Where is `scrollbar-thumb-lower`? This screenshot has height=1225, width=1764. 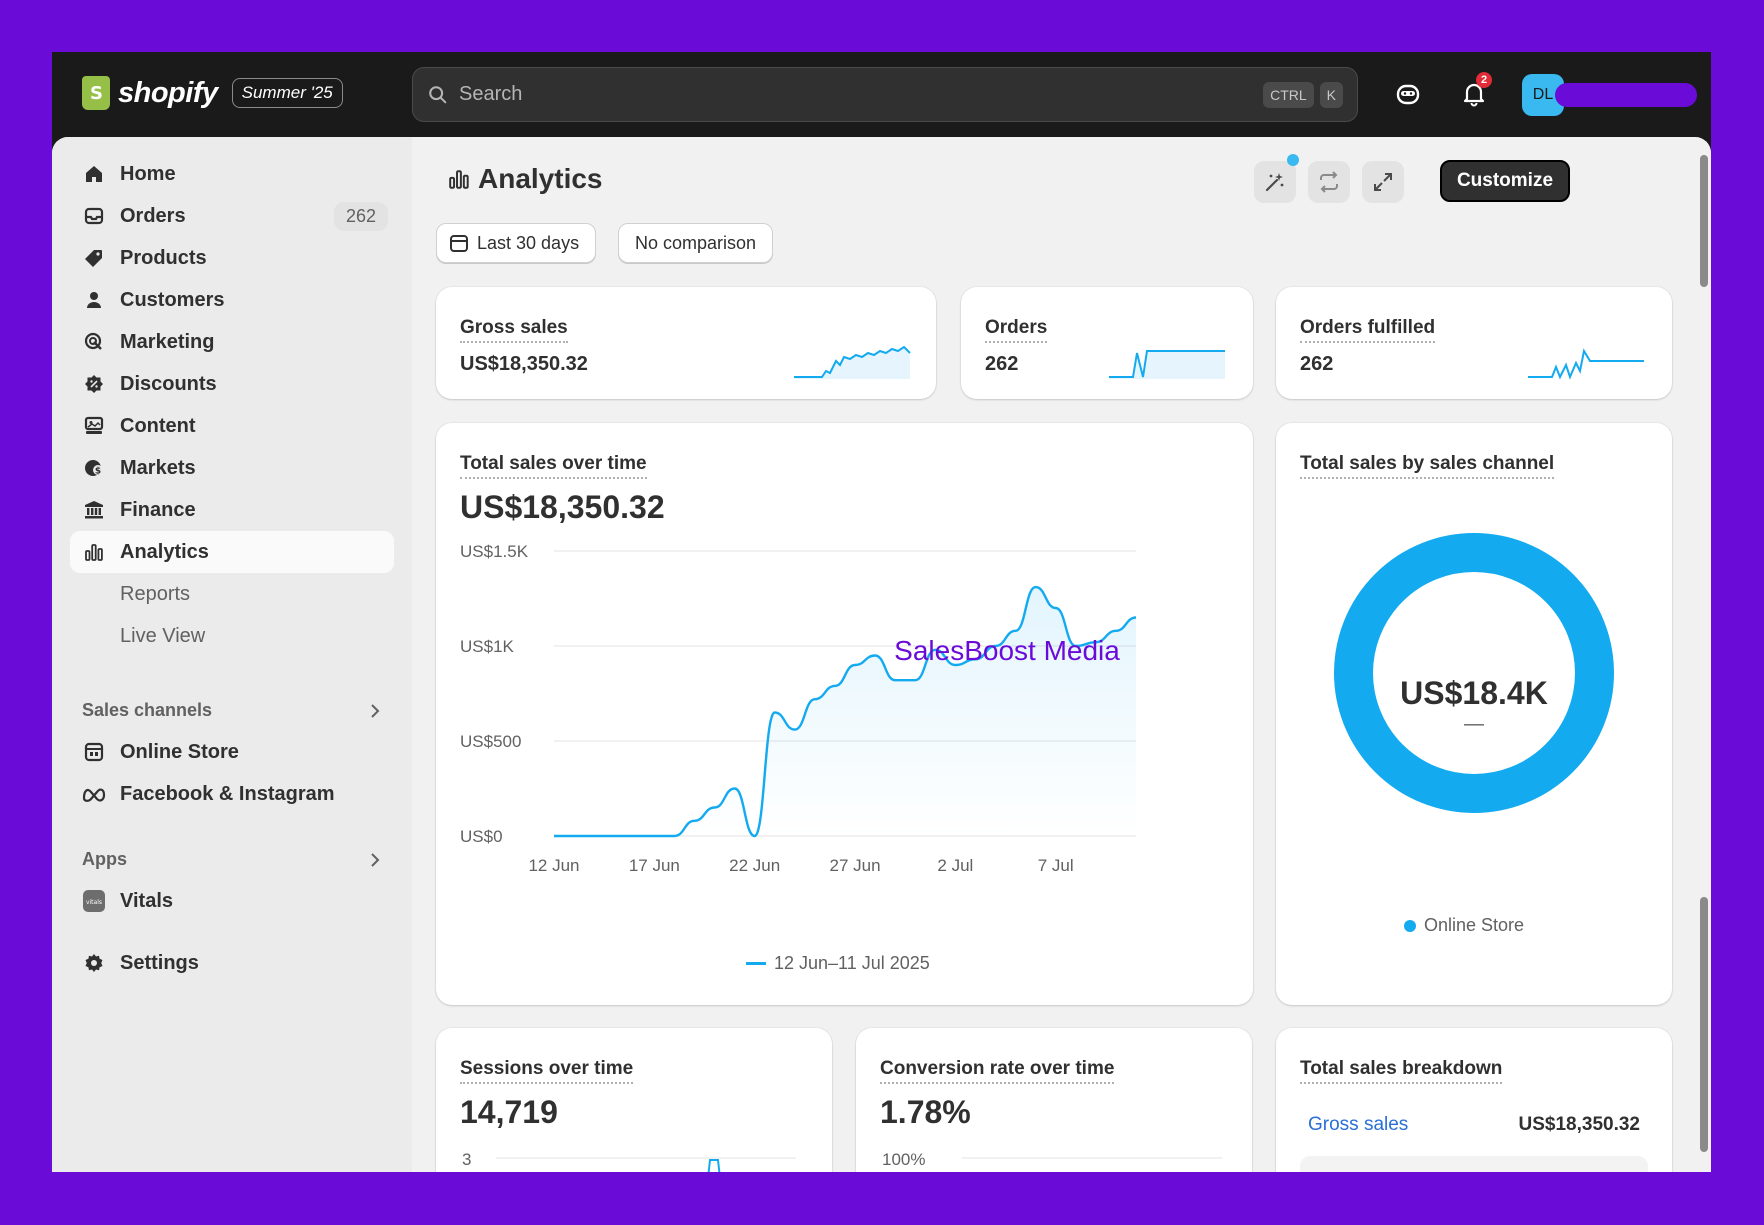
scrollbar-thumb-lower is located at coordinates (1704, 1024).